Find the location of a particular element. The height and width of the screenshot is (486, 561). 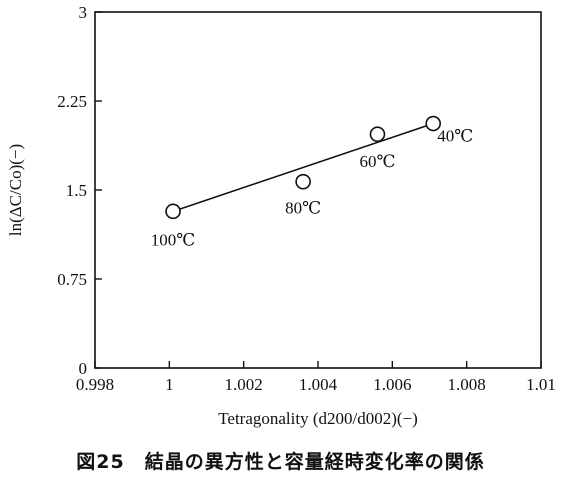

y-tick-label: 1.5 is located at coordinates (76, 190).